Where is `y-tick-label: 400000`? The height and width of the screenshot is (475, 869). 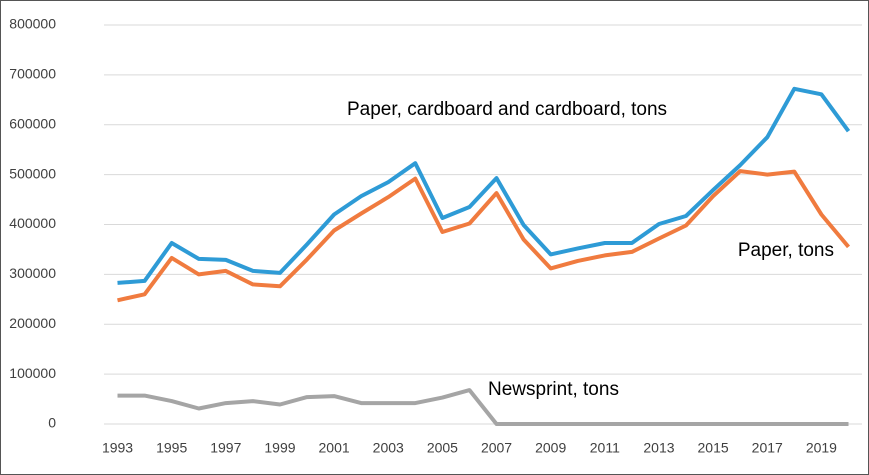
y-tick-label: 400000 is located at coordinates (32, 223).